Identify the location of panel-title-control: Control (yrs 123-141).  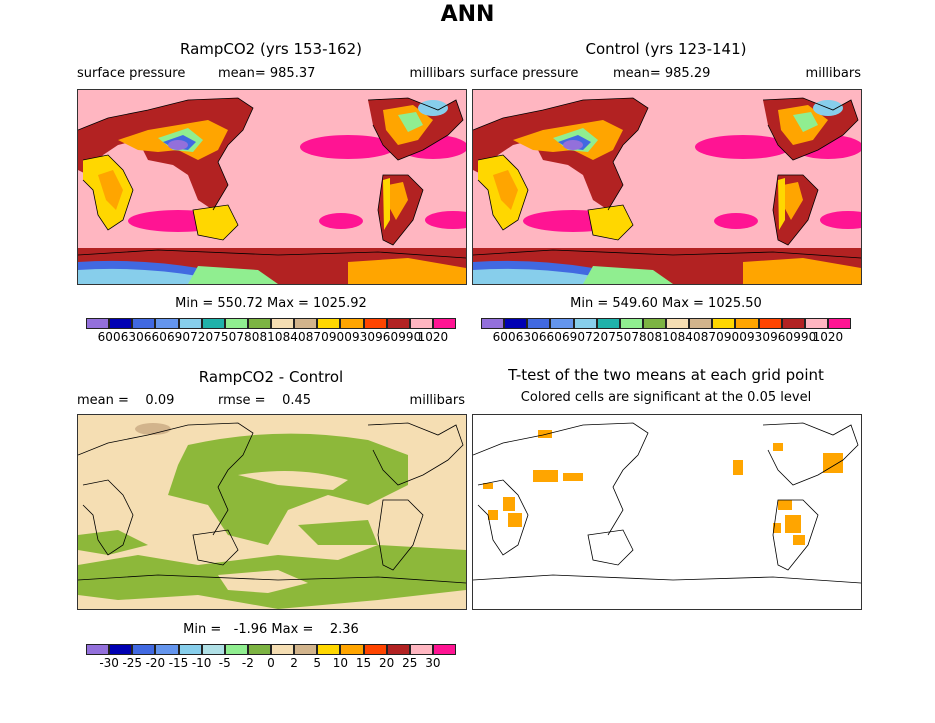
(666, 49).